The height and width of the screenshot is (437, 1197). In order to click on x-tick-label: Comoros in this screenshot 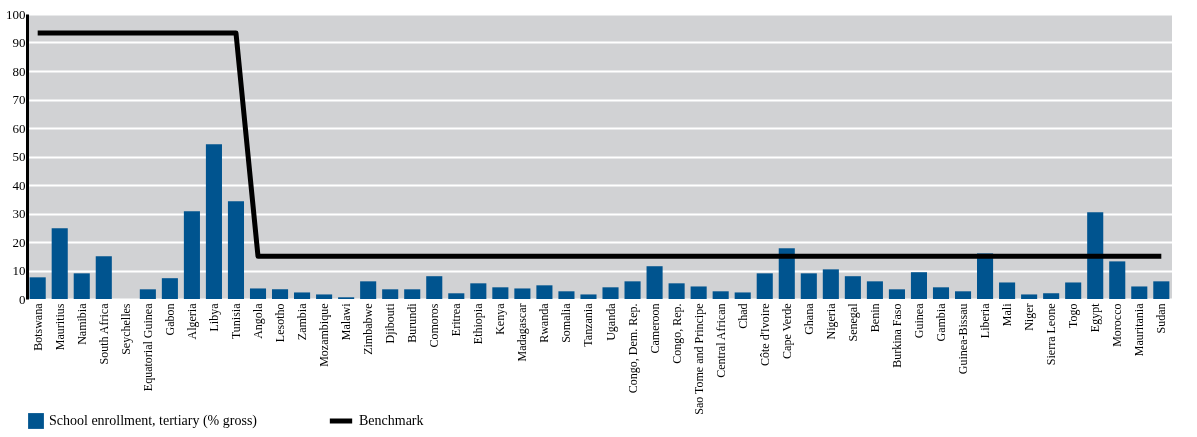, I will do `click(434, 325)`.